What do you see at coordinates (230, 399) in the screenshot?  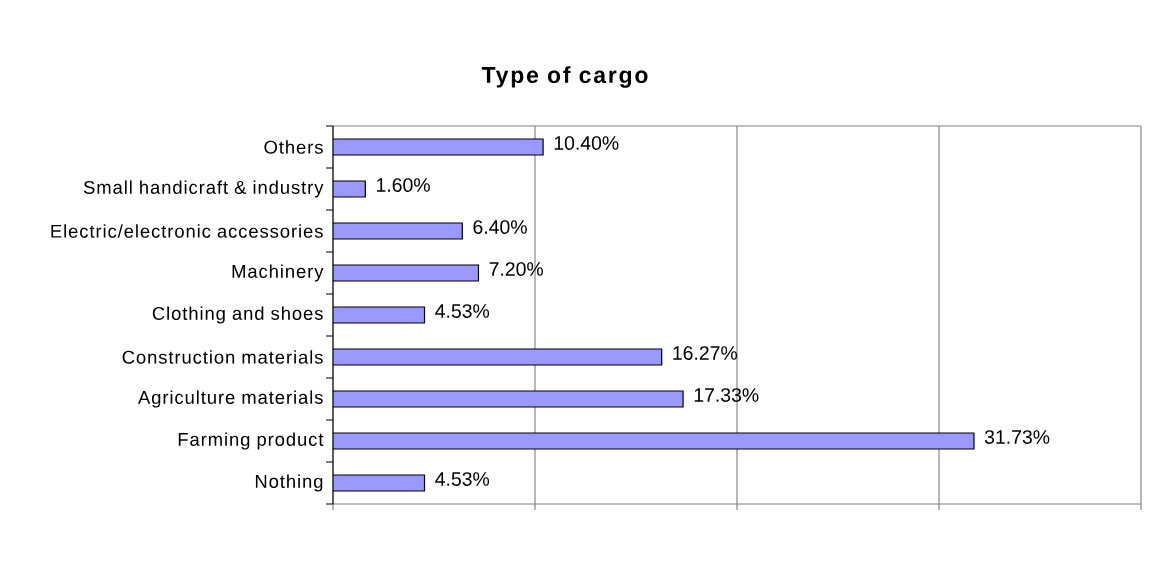 I see `y-tick-label: Agriculture materials` at bounding box center [230, 399].